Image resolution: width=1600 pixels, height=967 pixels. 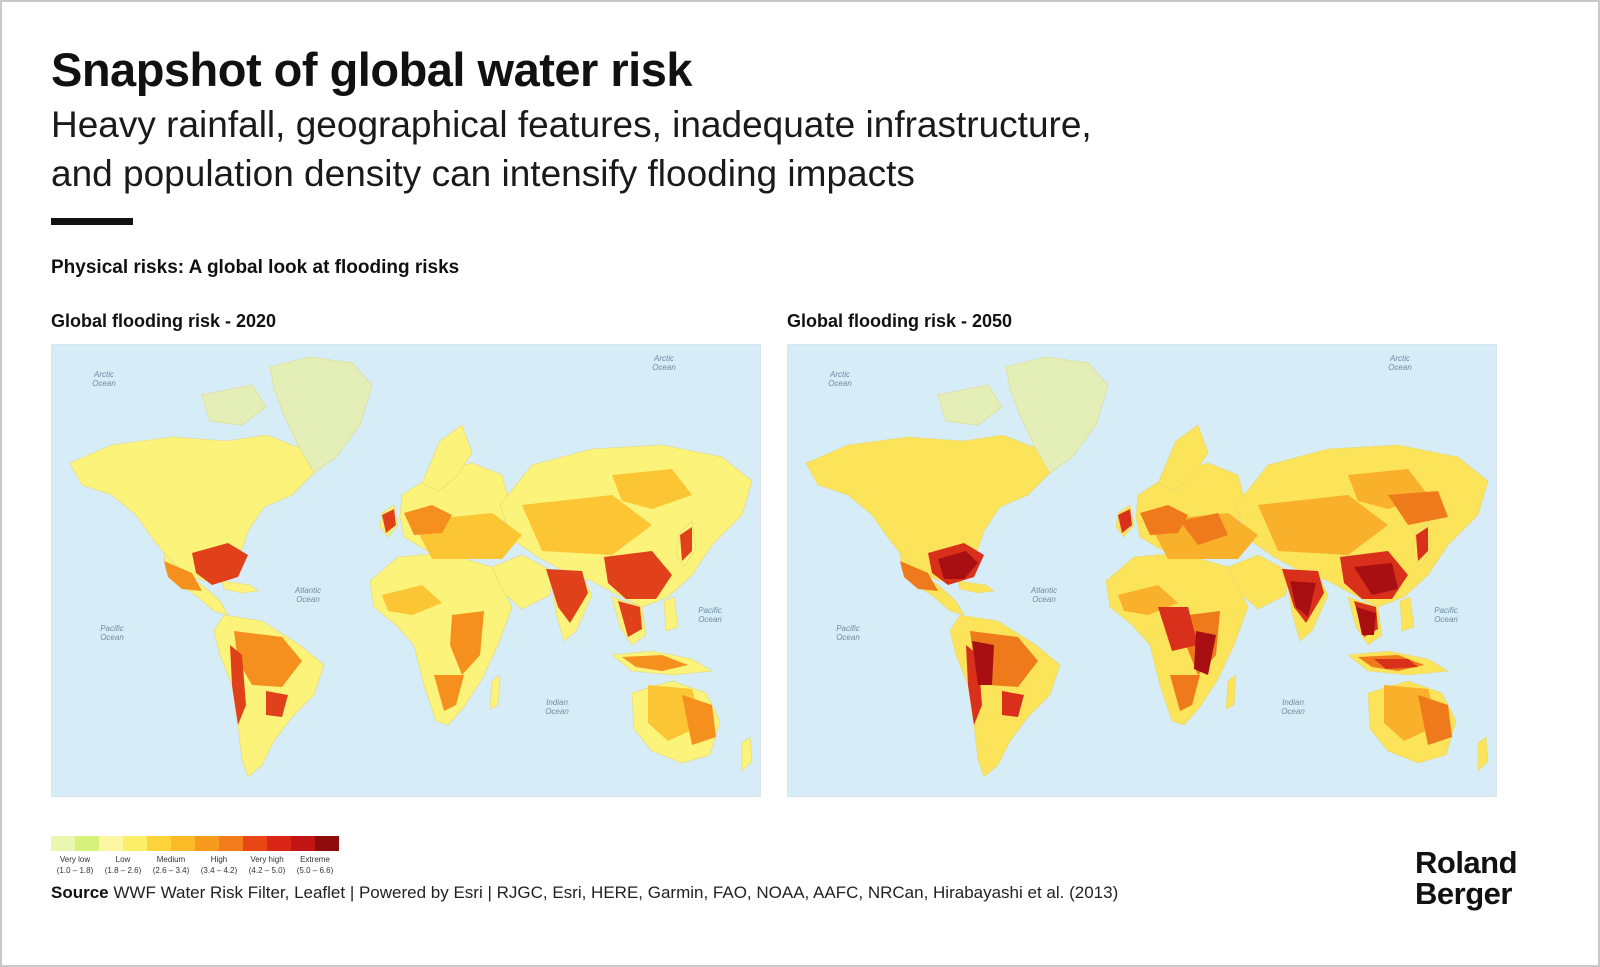 What do you see at coordinates (219, 865) in the screenshot?
I see `legend-class-label: High (3.4 – 4.2)` at bounding box center [219, 865].